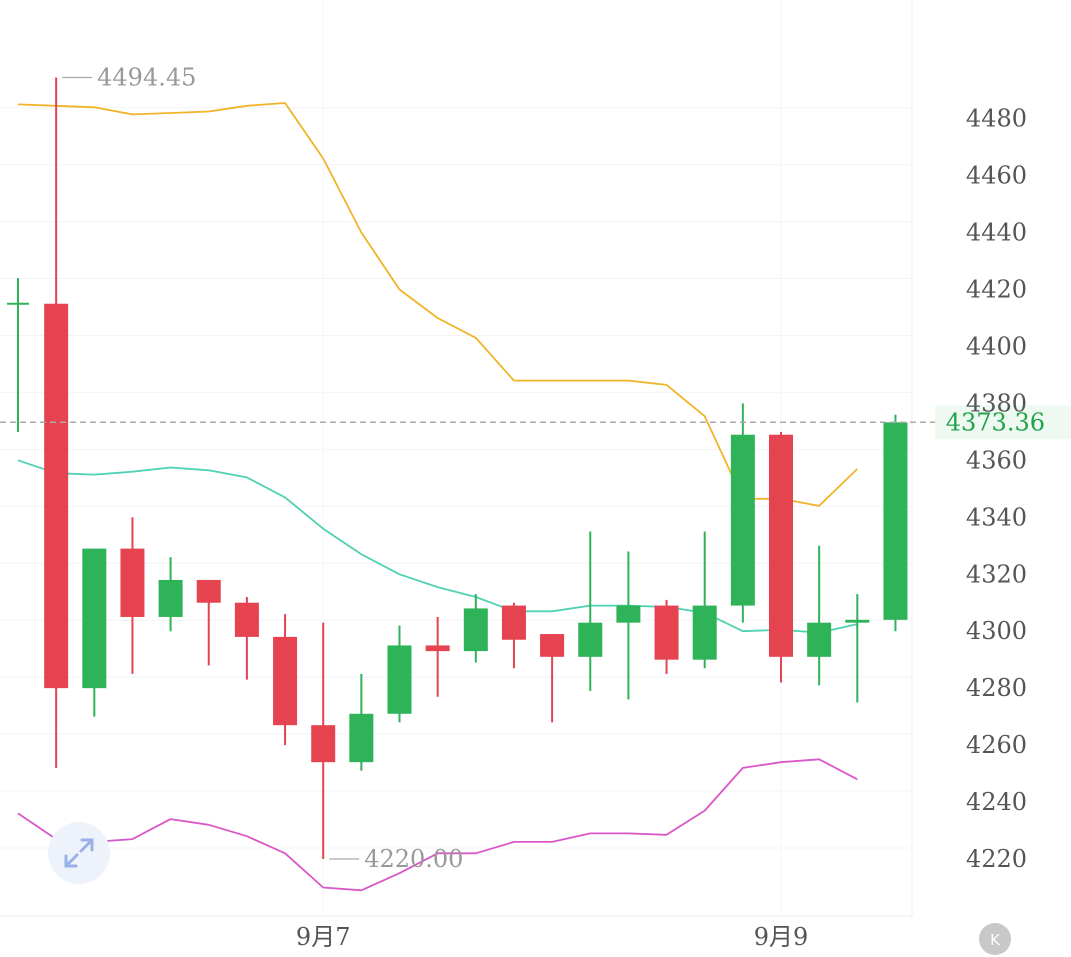 This screenshot has width=1071, height=957. Describe the element at coordinates (996, 631) in the screenshot. I see `y-tick-label: 4300` at that location.